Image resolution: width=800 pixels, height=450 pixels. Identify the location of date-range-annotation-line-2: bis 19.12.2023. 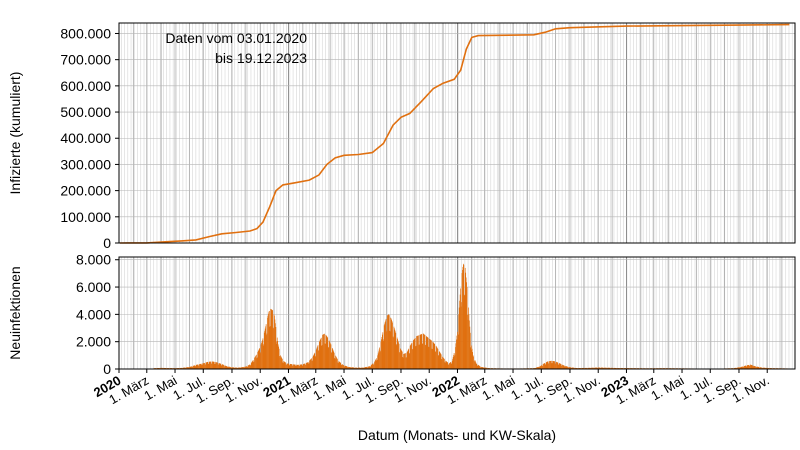
(261, 58).